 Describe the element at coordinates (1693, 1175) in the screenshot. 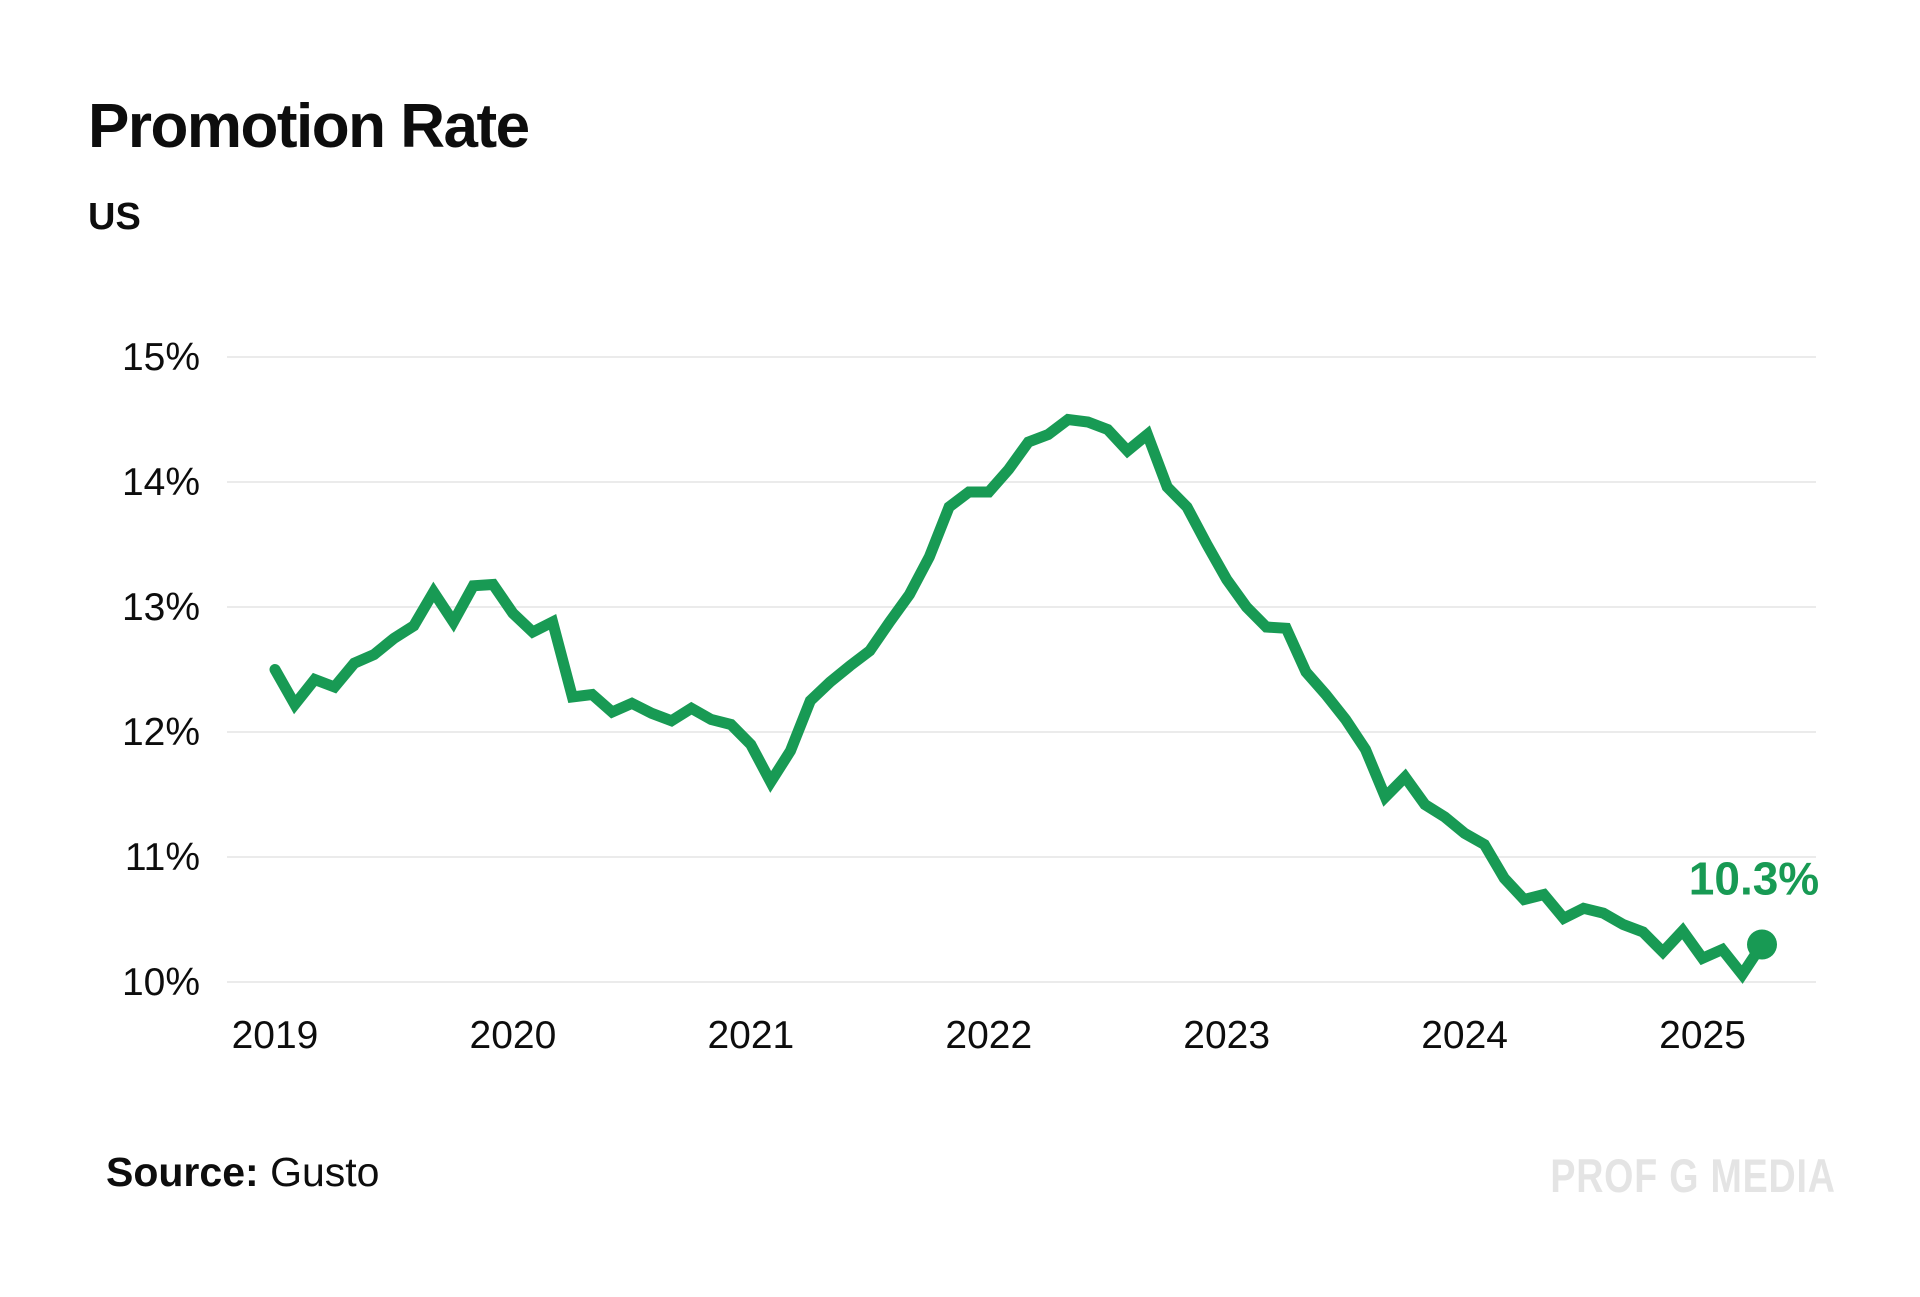

I see `watermark: PROF G MEDIA` at that location.